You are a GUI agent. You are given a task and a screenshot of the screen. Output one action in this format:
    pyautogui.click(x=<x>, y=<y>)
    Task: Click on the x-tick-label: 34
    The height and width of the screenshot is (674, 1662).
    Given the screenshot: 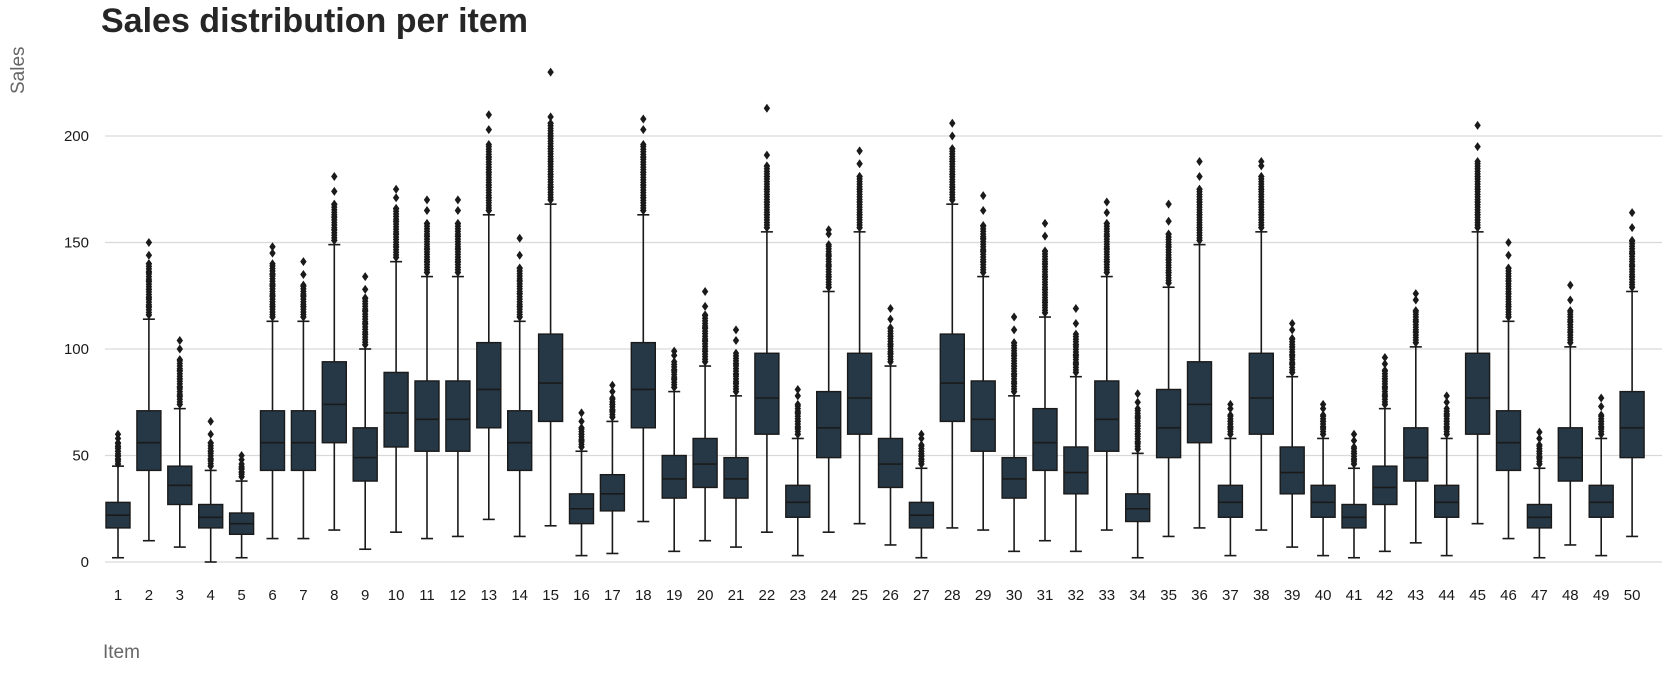 What is the action you would take?
    pyautogui.click(x=1137, y=595)
    